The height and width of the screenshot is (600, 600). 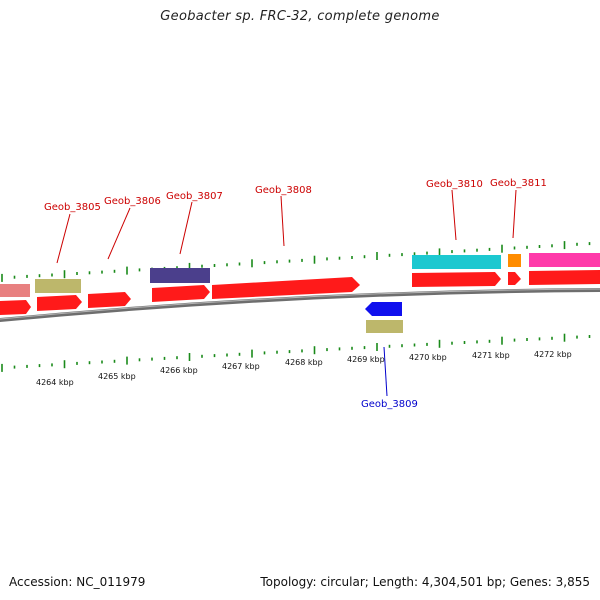 I want to click on lower-tick-track, so click(x=296, y=352).